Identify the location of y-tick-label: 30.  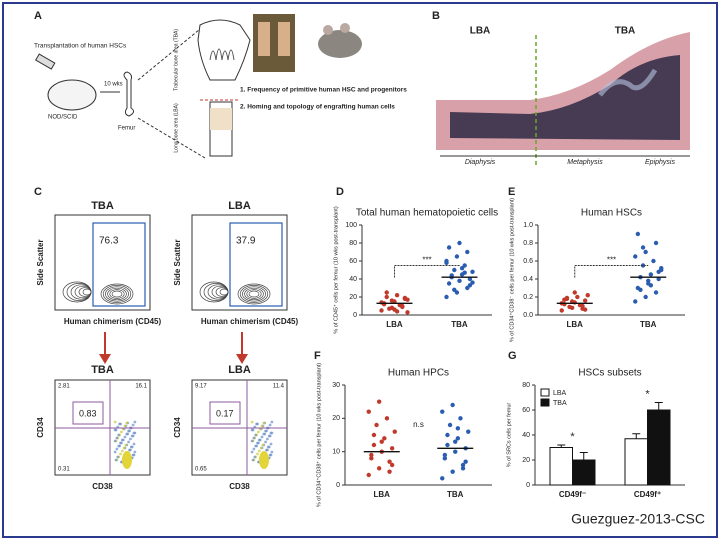
(336, 385).